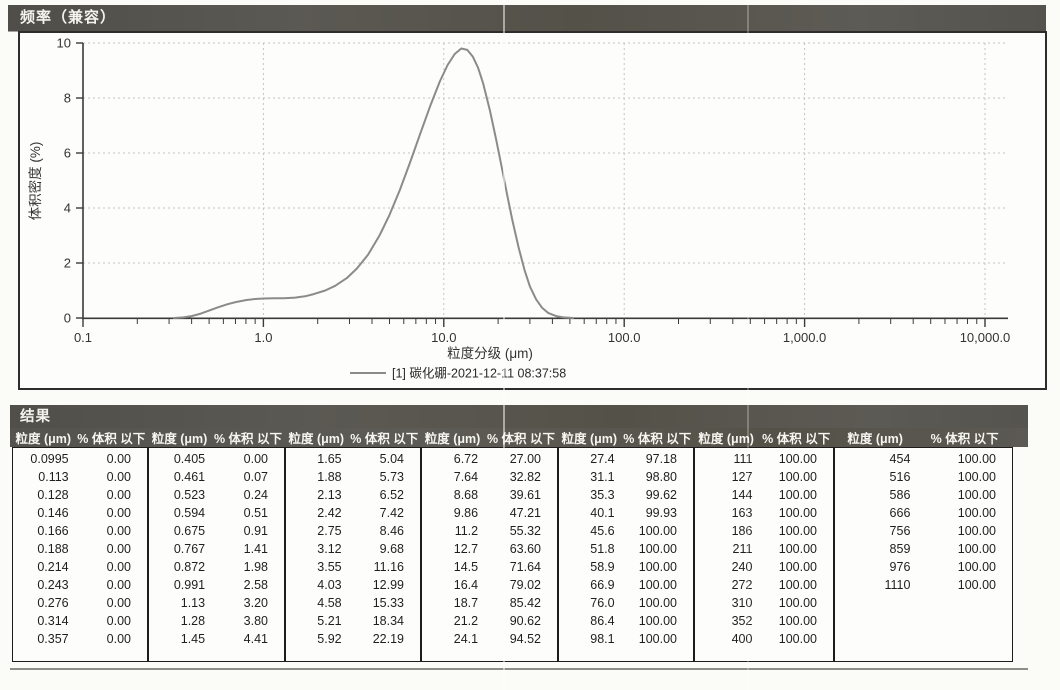  What do you see at coordinates (255, 603) in the screenshot?
I see `cell-volume-under: 3.20` at bounding box center [255, 603].